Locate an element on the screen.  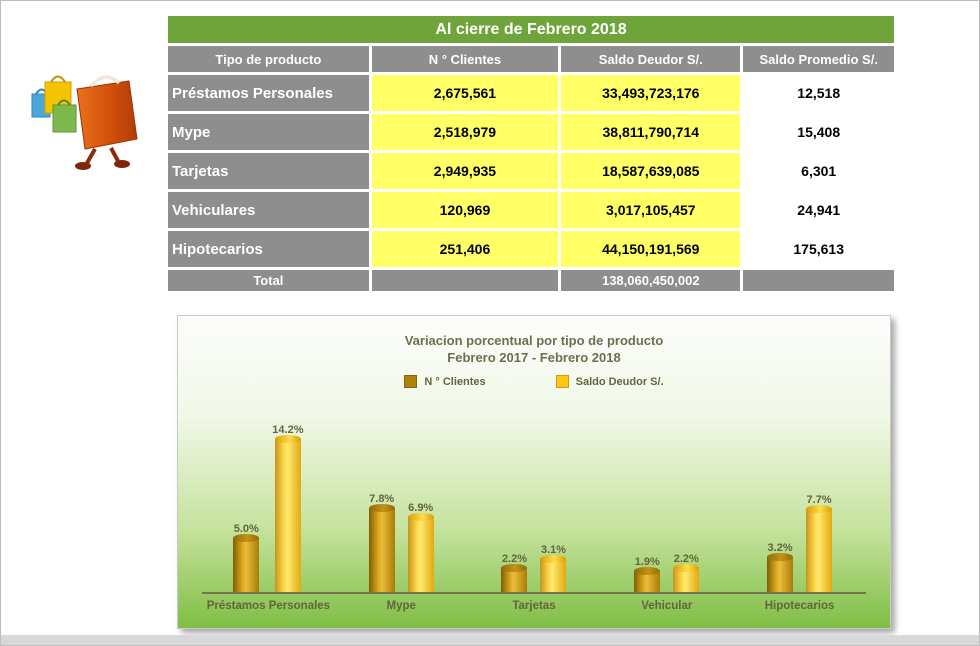
bar-value-label: 3.1% is located at coordinates (553, 550).